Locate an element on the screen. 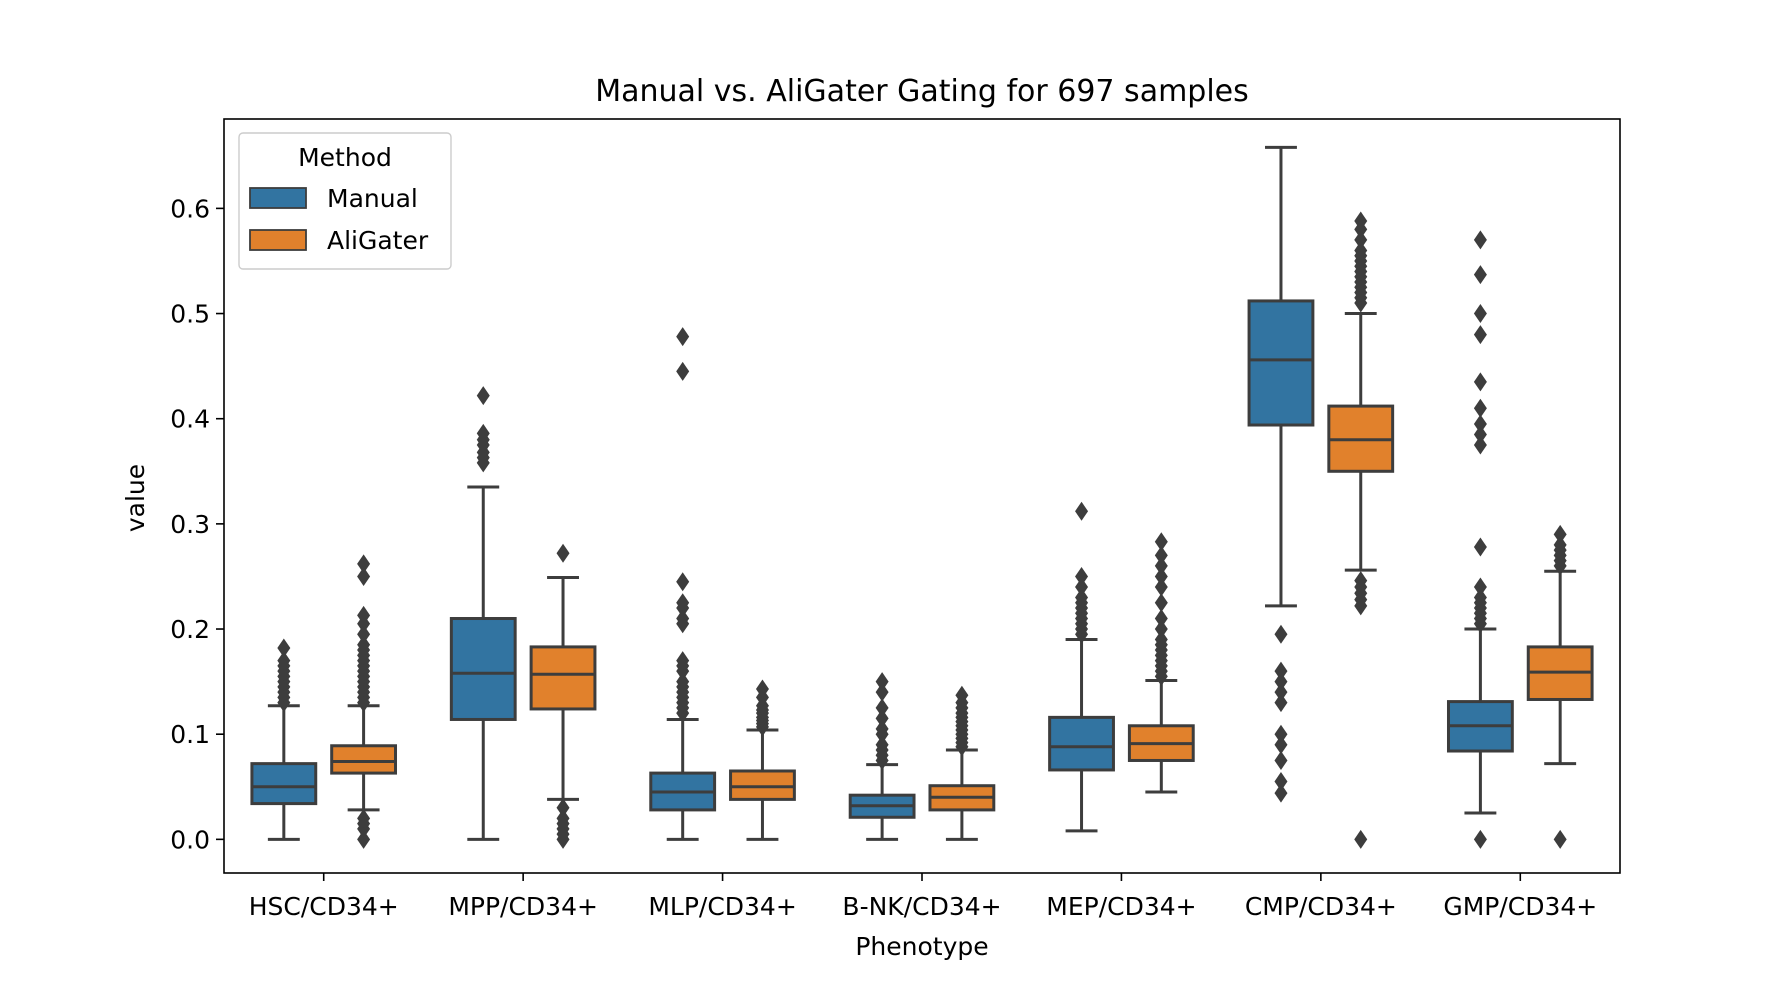 The image size is (1791, 995). y-tick-label: 0.0 is located at coordinates (190, 839).